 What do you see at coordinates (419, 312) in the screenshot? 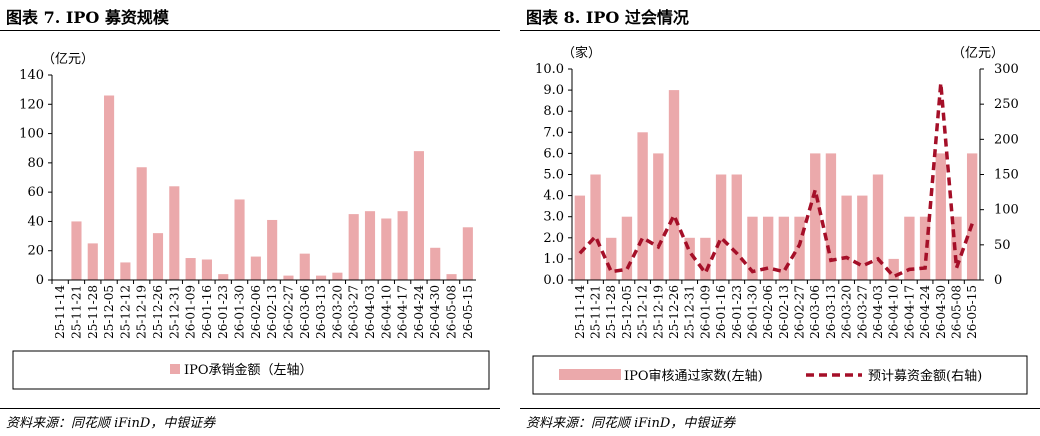
I see `left-x-tick-label: 26-04-24` at bounding box center [419, 312].